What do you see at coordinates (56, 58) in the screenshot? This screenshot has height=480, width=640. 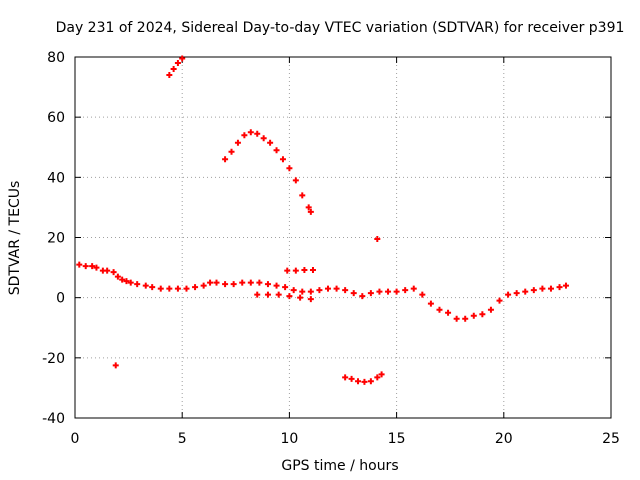 I see `y-tick-label: 80` at bounding box center [56, 58].